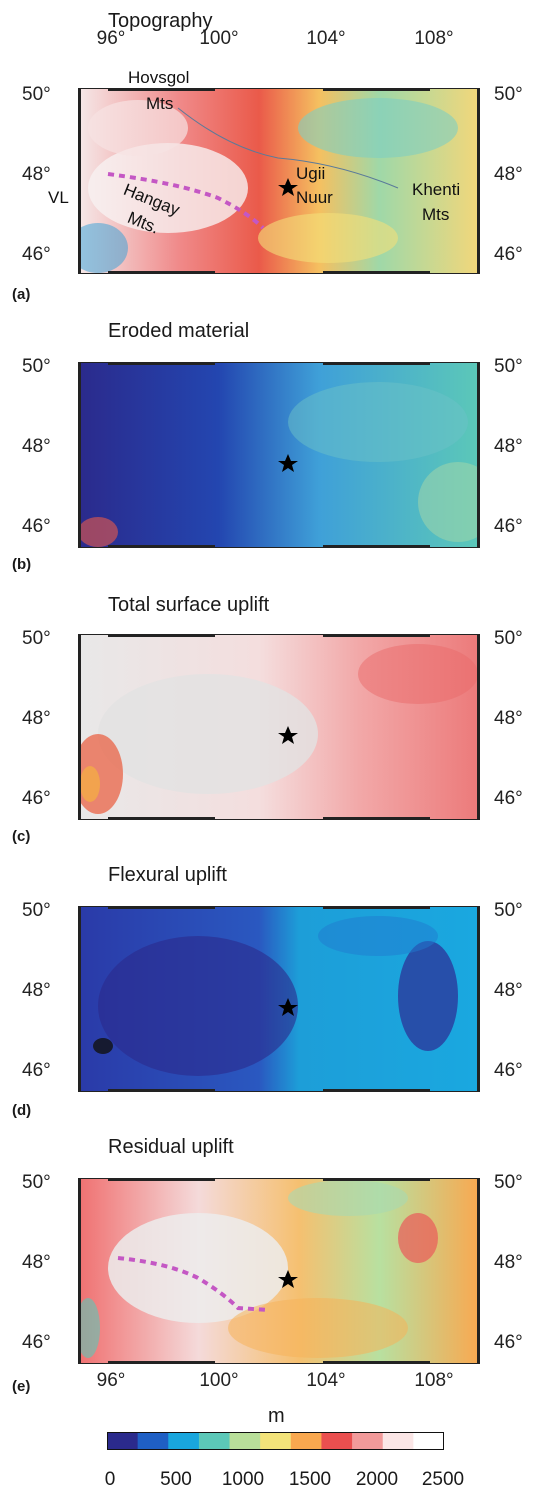 The width and height of the screenshot is (550, 1497). What do you see at coordinates (171, 1147) in the screenshot?
I see `panel-title-e: Residual uplift` at bounding box center [171, 1147].